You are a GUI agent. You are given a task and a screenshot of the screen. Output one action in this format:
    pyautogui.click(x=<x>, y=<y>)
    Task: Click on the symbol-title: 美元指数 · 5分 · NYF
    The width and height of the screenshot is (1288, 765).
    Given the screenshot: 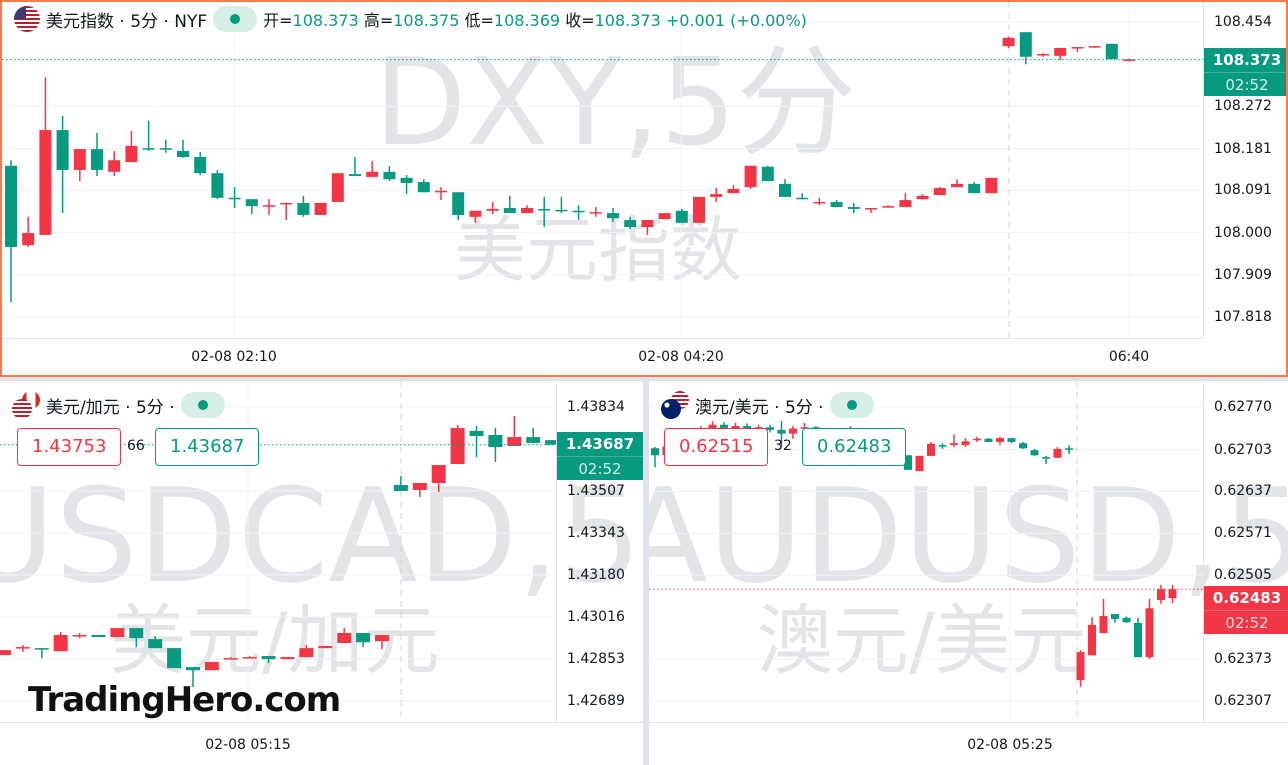 What is the action you would take?
    pyautogui.click(x=127, y=21)
    